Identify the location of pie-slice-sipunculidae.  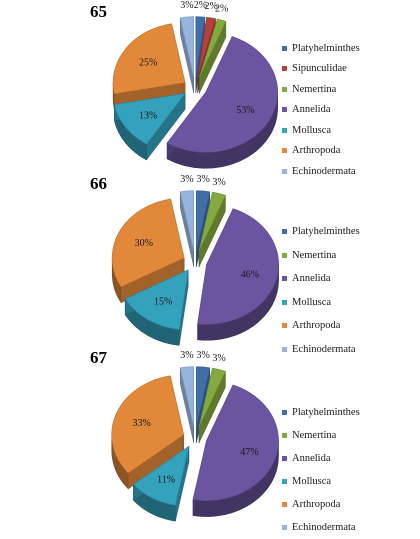
(206, 46).